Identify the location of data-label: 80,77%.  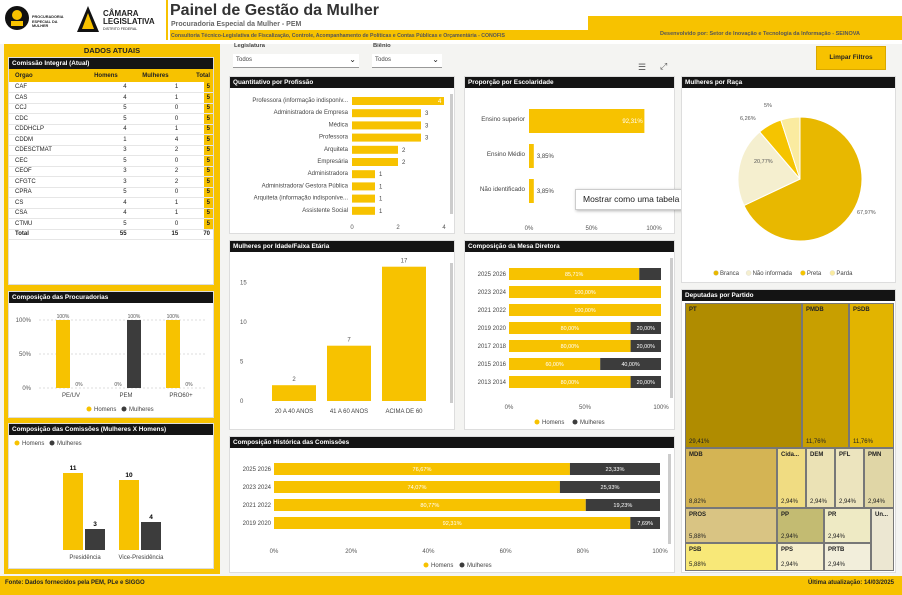
(429, 506).